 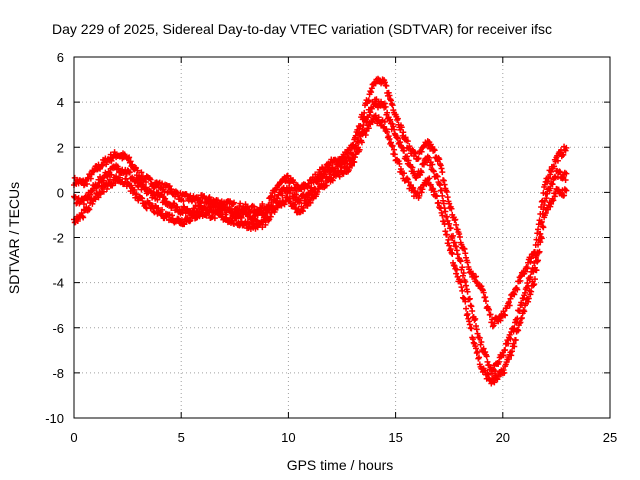 What do you see at coordinates (288, 437) in the screenshot?
I see `x-tick-label: 10` at bounding box center [288, 437].